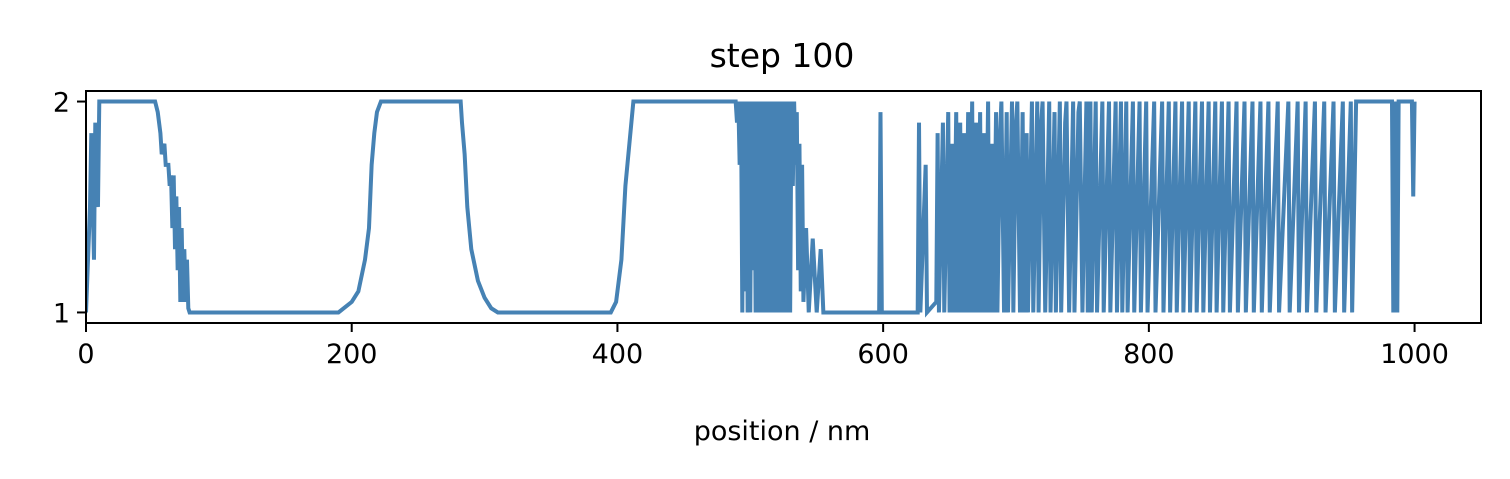 This screenshot has height=479, width=1510. I want to click on y-tick-label: 2, so click(61, 103).